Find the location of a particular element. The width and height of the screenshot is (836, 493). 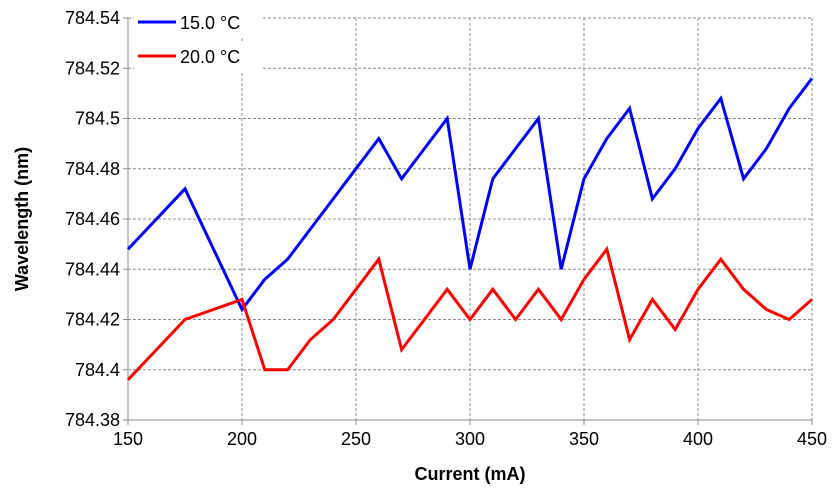

y-tick-label: 784.38 is located at coordinates (92, 420).